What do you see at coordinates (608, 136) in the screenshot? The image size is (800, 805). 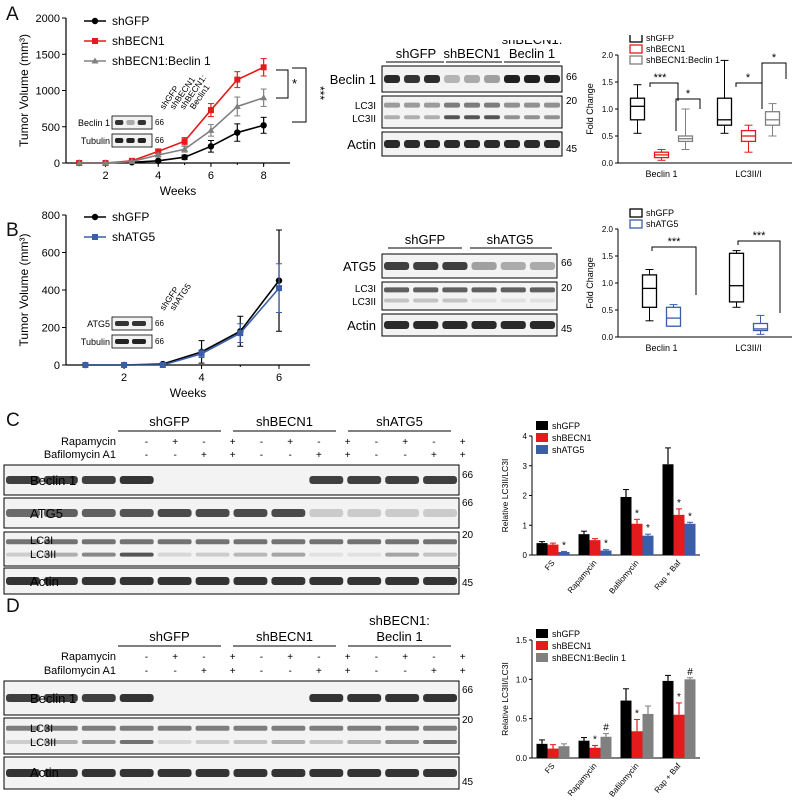 I see `y-tick-label: 0.5` at bounding box center [608, 136].